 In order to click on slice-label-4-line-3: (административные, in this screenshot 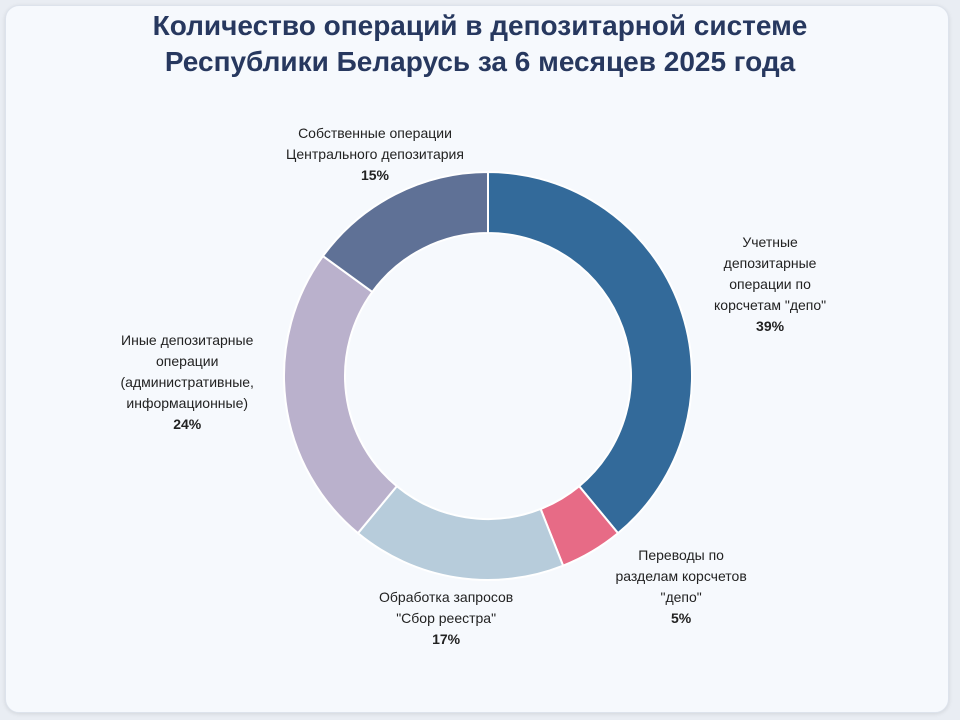, I will do `click(187, 382)`.